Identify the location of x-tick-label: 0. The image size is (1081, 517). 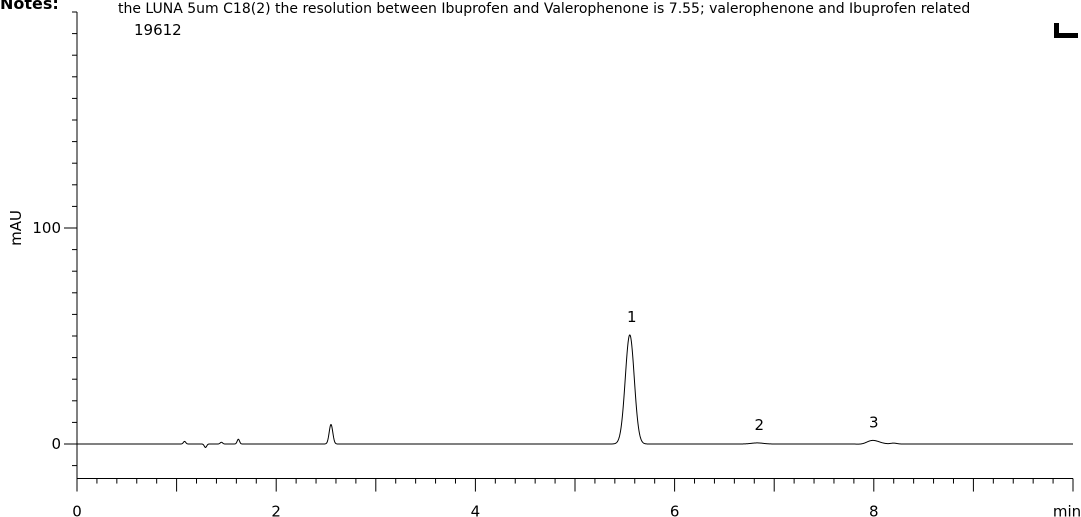
(77, 510).